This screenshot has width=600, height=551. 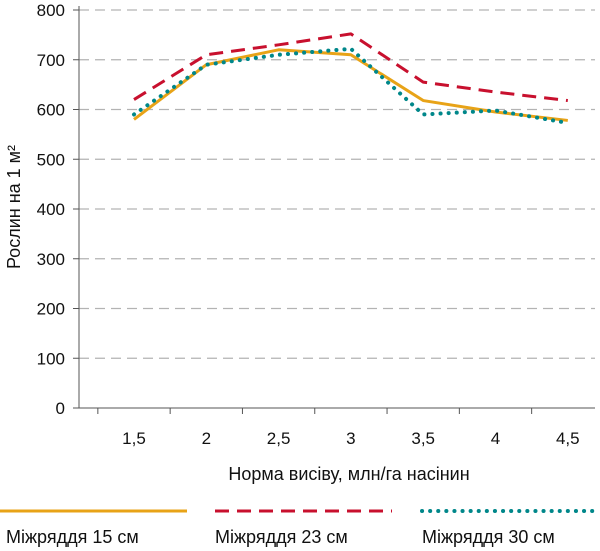 What do you see at coordinates (488, 537) in the screenshot?
I see `legend-label-3: Міжряддя 30 см` at bounding box center [488, 537].